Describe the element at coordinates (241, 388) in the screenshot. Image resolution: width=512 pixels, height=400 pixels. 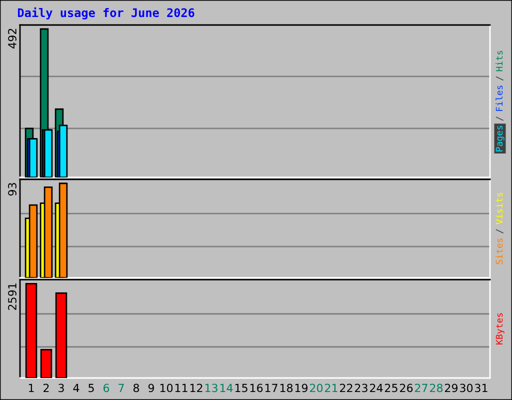
I see `x-tick-label: 15` at that location.